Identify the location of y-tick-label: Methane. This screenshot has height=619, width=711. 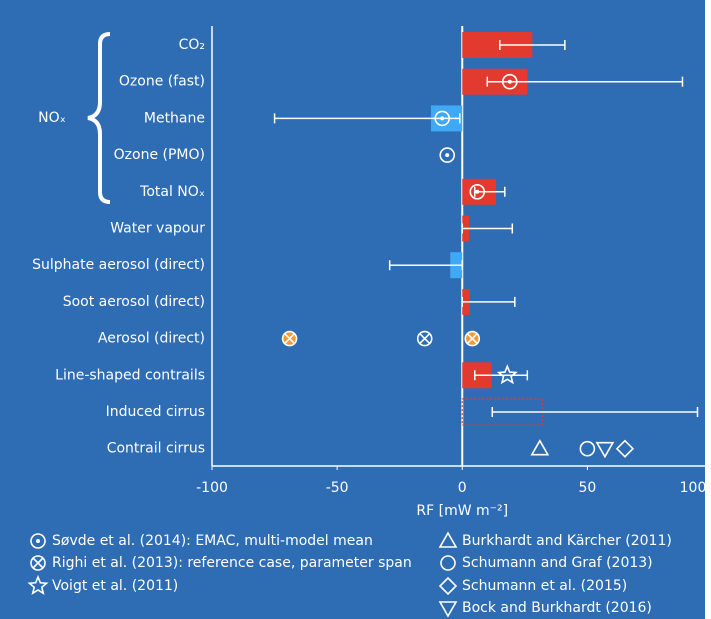
(174, 118).